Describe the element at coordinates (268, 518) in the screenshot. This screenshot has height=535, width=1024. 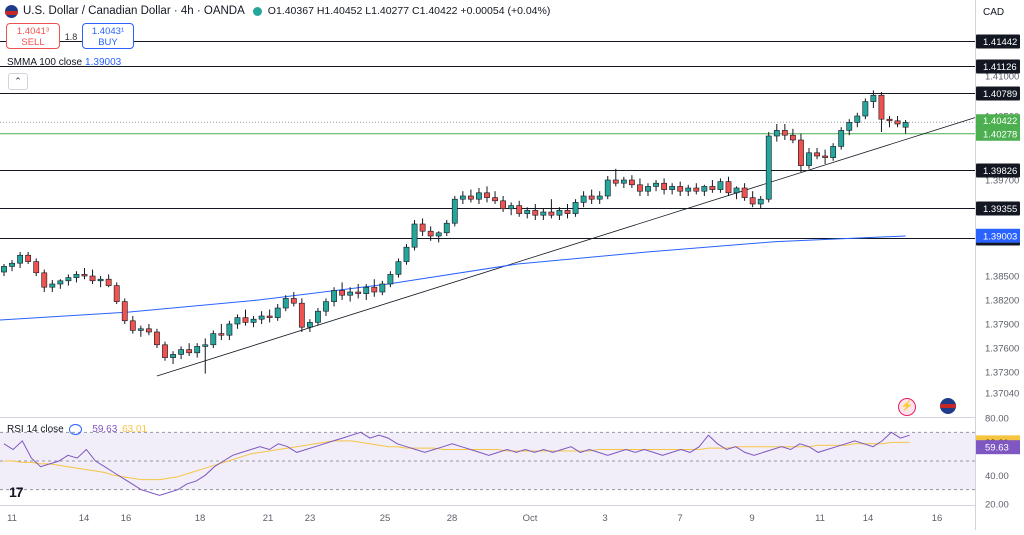
I see `time-tick-label: 21` at that location.